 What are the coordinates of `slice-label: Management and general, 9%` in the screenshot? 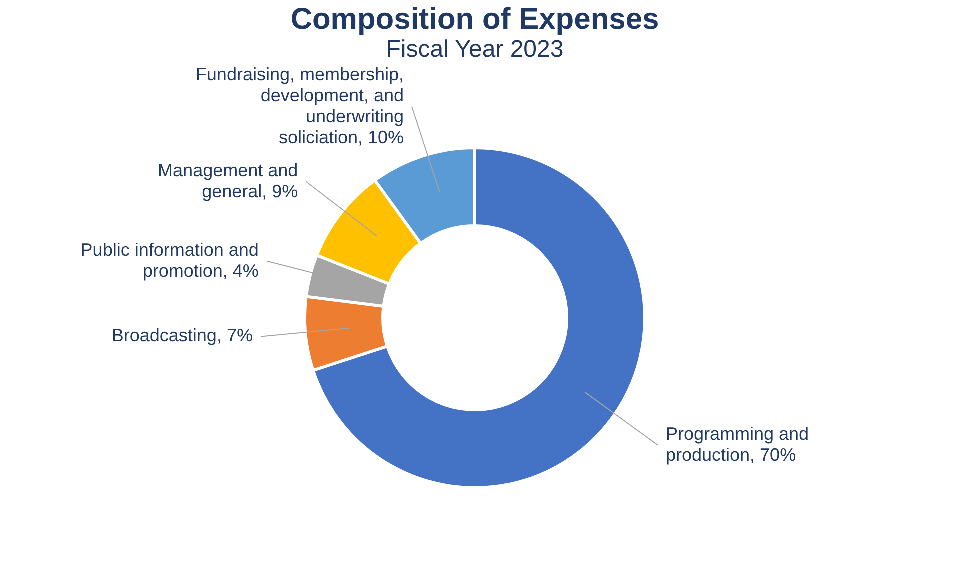 It's located at (228, 181).